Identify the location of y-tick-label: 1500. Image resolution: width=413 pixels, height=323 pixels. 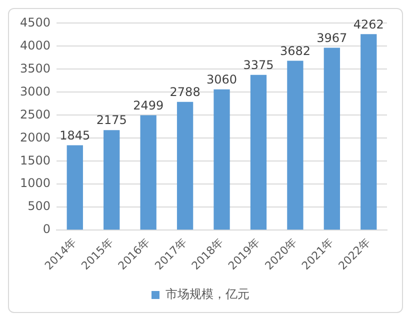
(35, 160).